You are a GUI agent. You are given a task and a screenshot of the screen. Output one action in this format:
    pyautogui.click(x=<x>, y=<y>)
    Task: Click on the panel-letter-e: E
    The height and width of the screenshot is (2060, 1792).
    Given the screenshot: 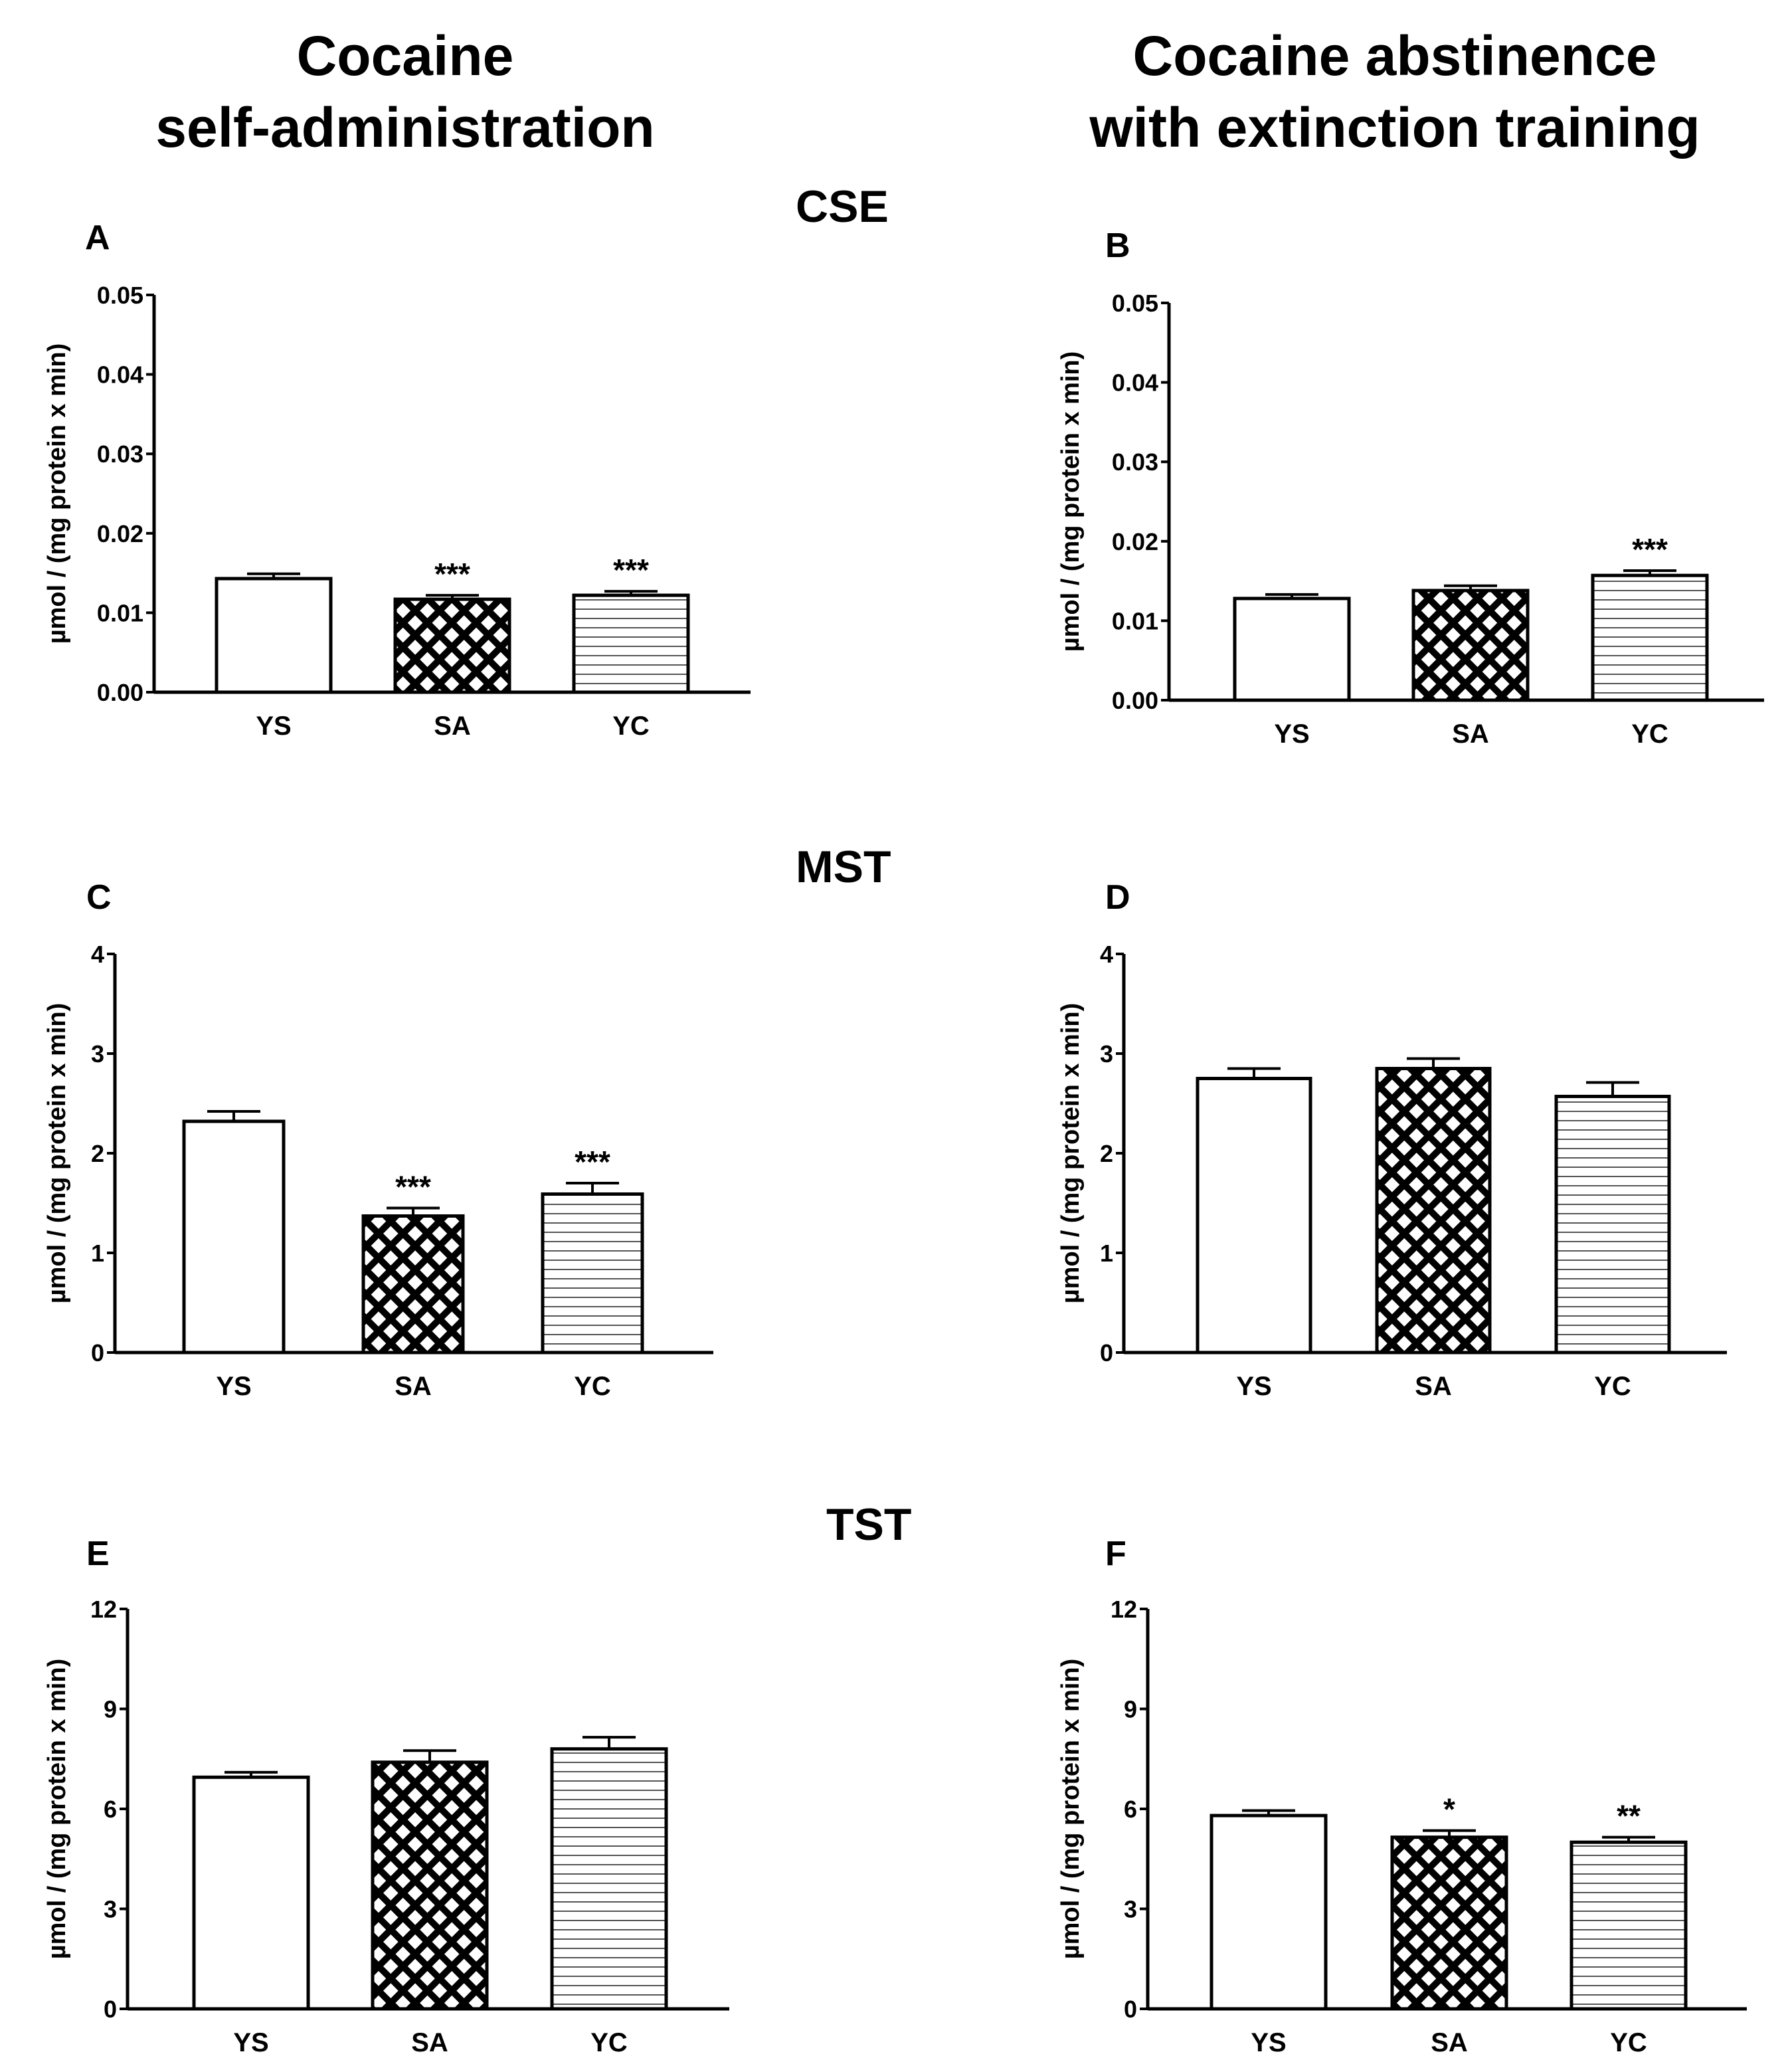 What is the action you would take?
    pyautogui.click(x=98, y=1554)
    